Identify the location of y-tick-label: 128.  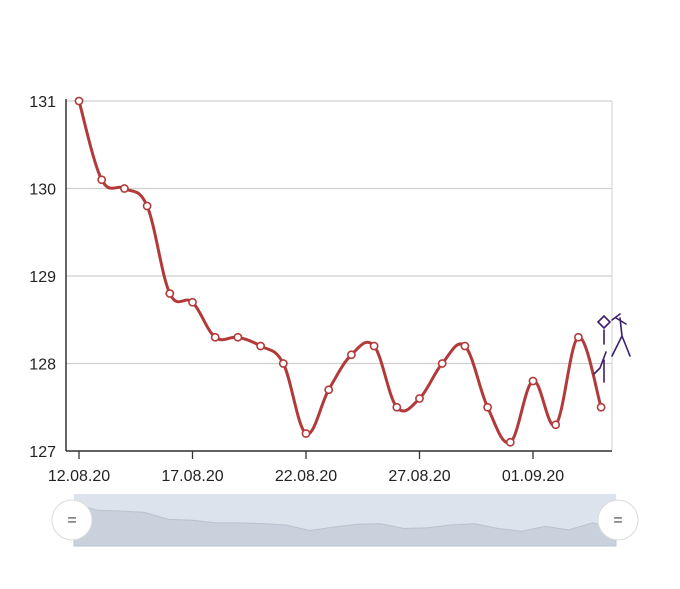
(42, 365).